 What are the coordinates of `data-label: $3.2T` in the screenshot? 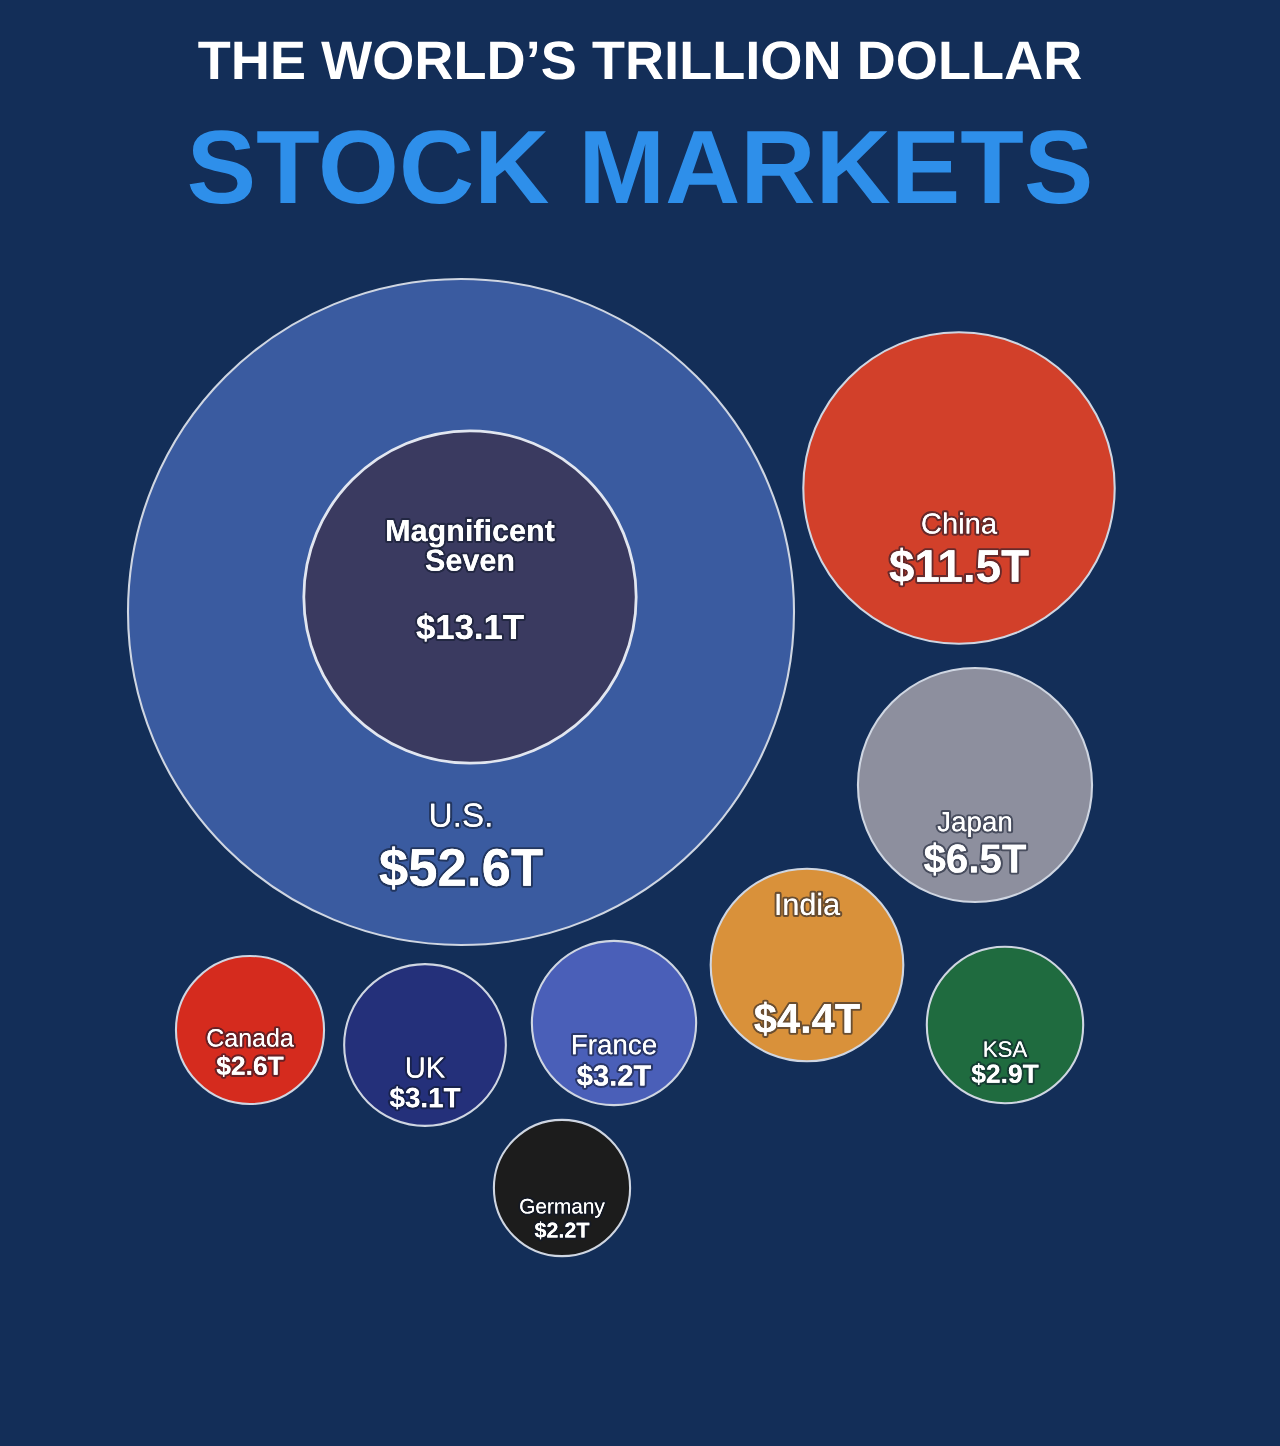 It's located at (614, 1075).